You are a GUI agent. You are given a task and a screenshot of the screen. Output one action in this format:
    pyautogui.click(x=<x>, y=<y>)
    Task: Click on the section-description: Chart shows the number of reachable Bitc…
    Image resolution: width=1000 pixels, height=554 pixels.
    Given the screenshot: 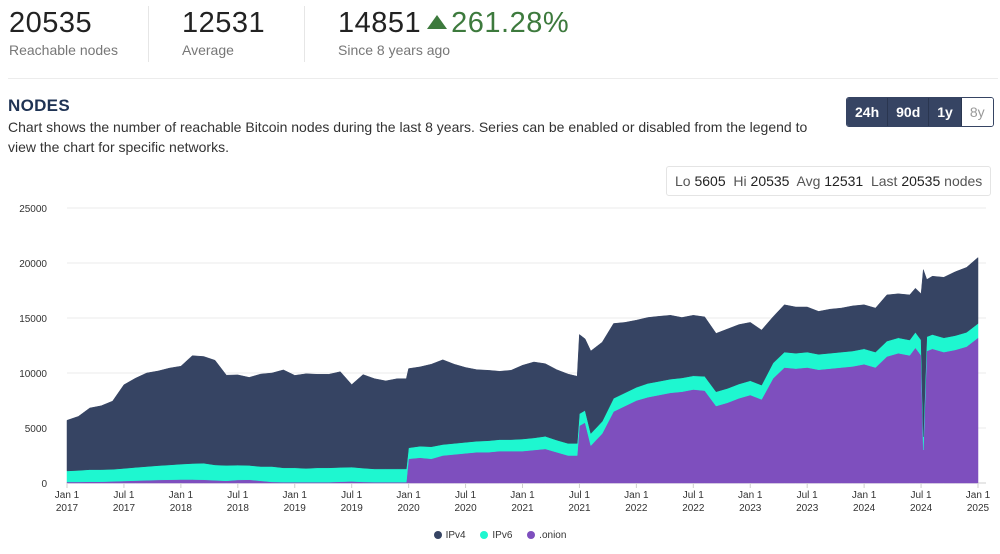 What is the action you would take?
    pyautogui.click(x=408, y=137)
    